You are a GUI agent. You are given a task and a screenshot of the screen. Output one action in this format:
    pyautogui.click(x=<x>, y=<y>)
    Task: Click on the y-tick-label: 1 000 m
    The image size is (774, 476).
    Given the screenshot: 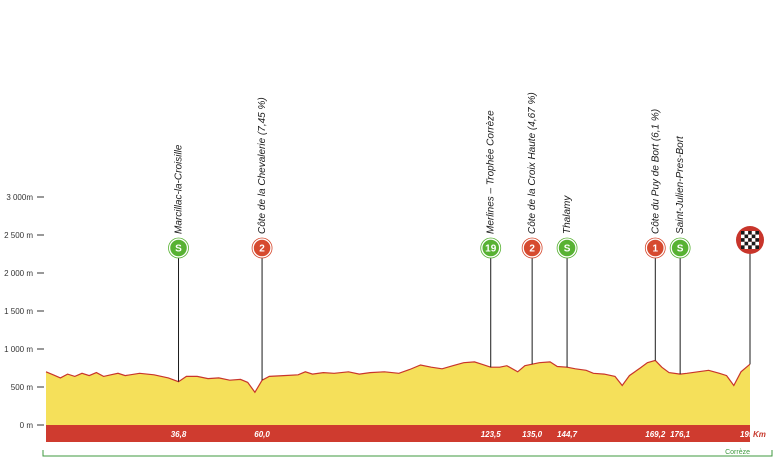 What is the action you would take?
    pyautogui.click(x=18, y=349)
    